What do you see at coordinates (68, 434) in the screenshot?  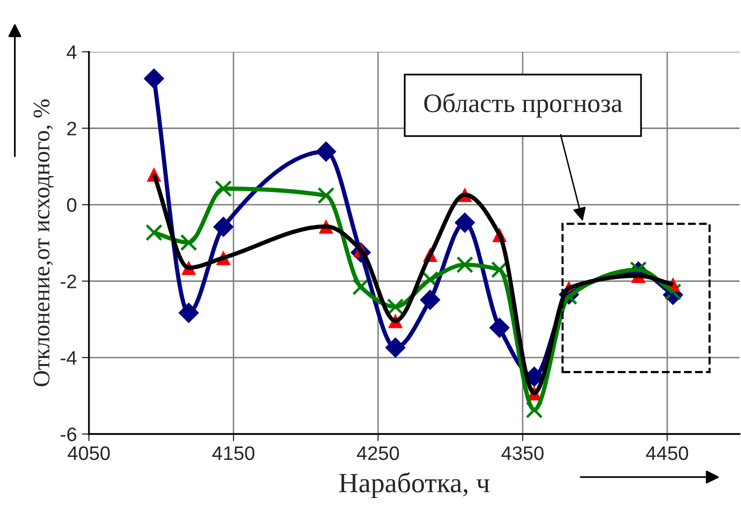 I see `y-tick-label: -6` at bounding box center [68, 434].